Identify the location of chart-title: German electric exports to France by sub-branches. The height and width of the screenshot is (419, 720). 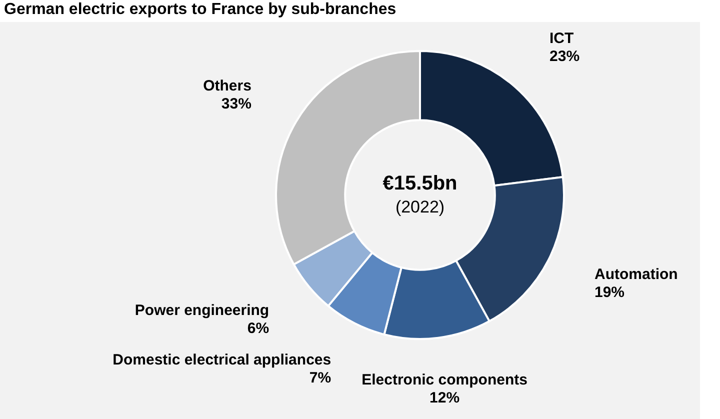
(200, 10).